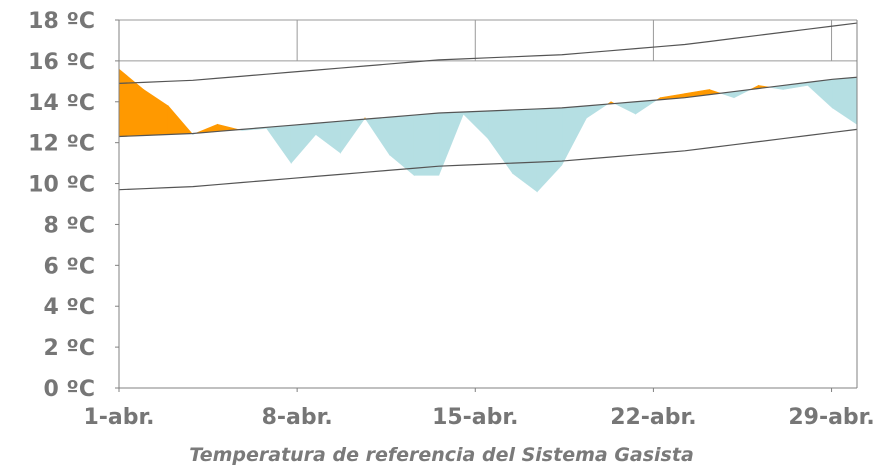 The width and height of the screenshot is (883, 476). I want to click on x-axis-ticks: 1-abr. 8-abr. 15-abr. 22-abr. 29-abr., so click(479, 409).